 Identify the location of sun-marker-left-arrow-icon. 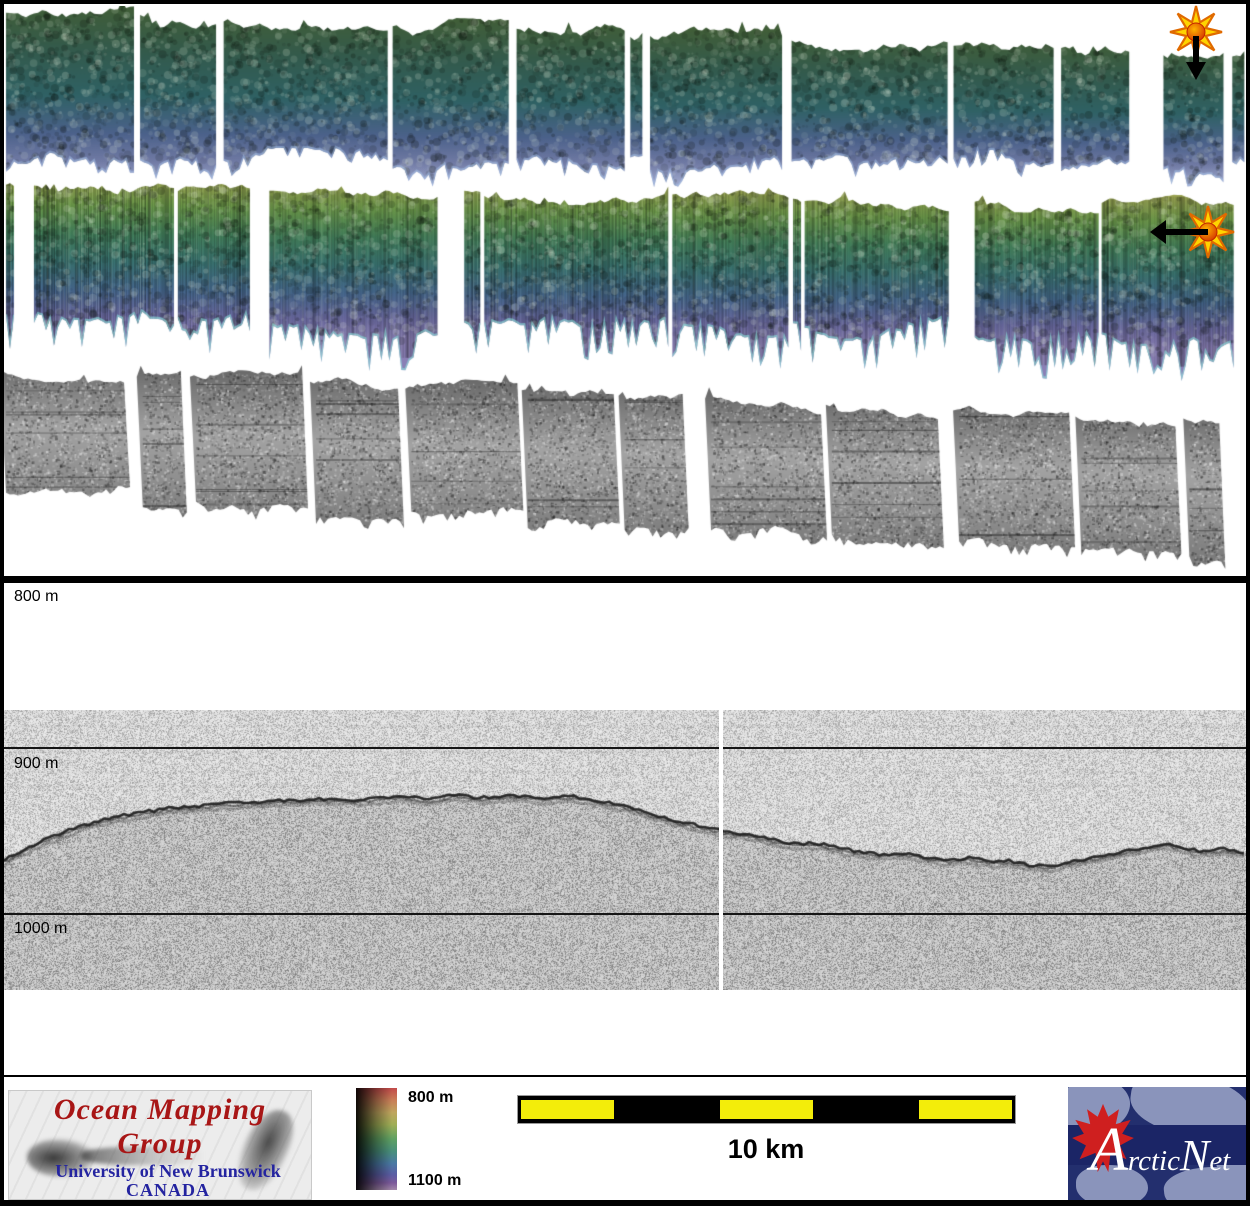
(1192, 232).